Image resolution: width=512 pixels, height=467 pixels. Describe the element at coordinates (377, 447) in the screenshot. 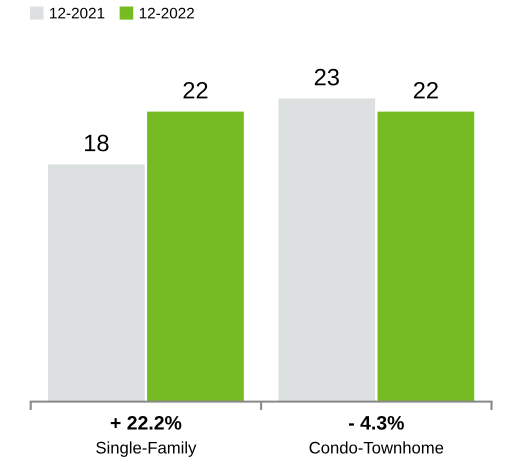

I see `x-tick-label: Condo-Townhome` at that location.